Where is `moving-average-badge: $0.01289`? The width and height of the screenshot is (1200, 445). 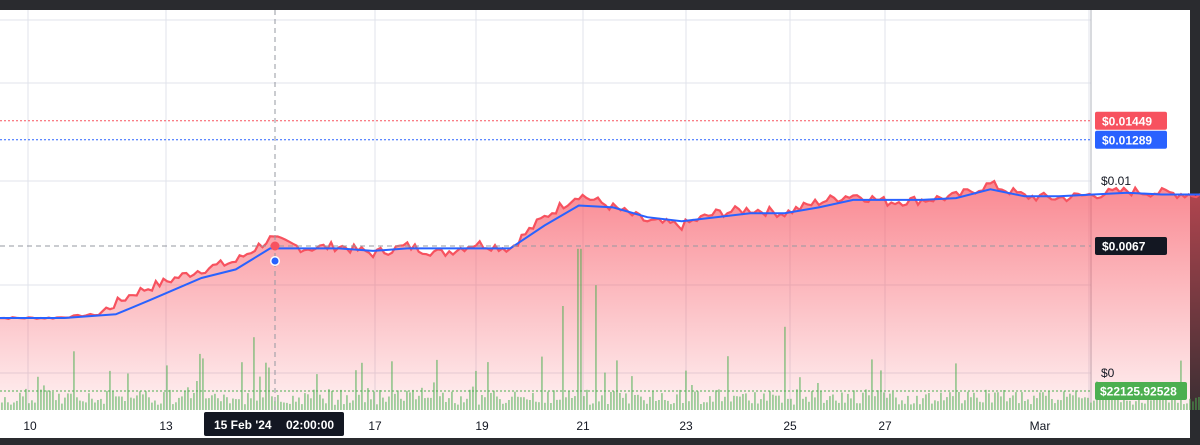
moving-average-badge: $0.01289 is located at coordinates (1127, 140).